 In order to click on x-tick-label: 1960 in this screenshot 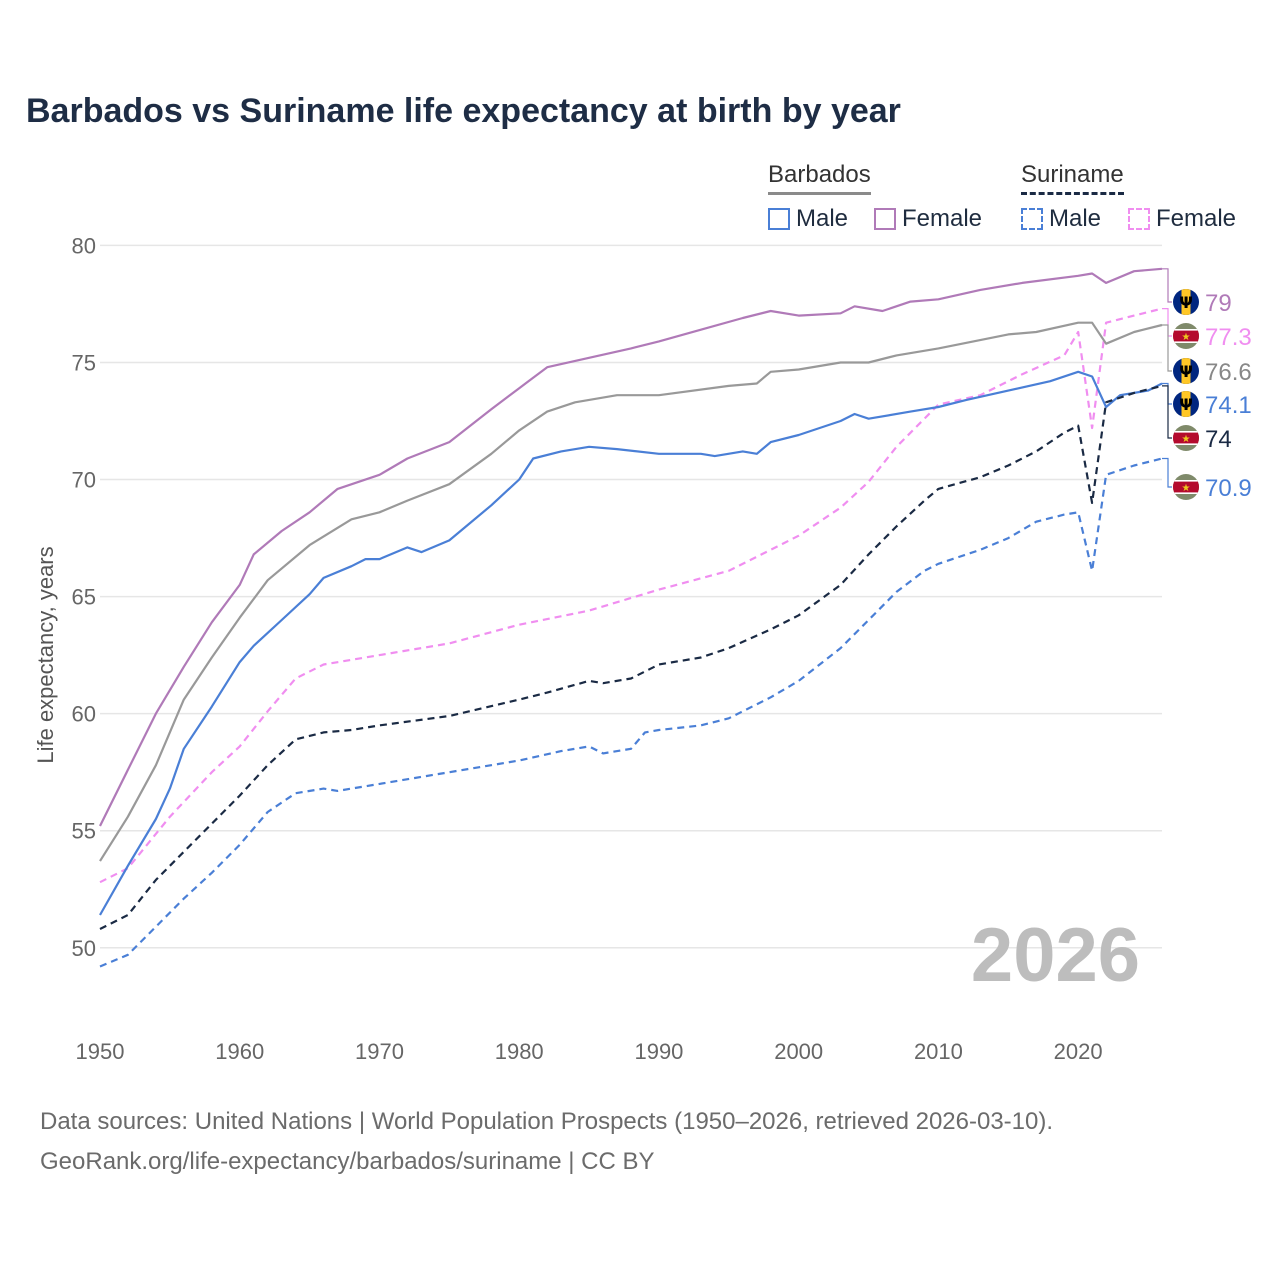, I will do `click(239, 1051)`.